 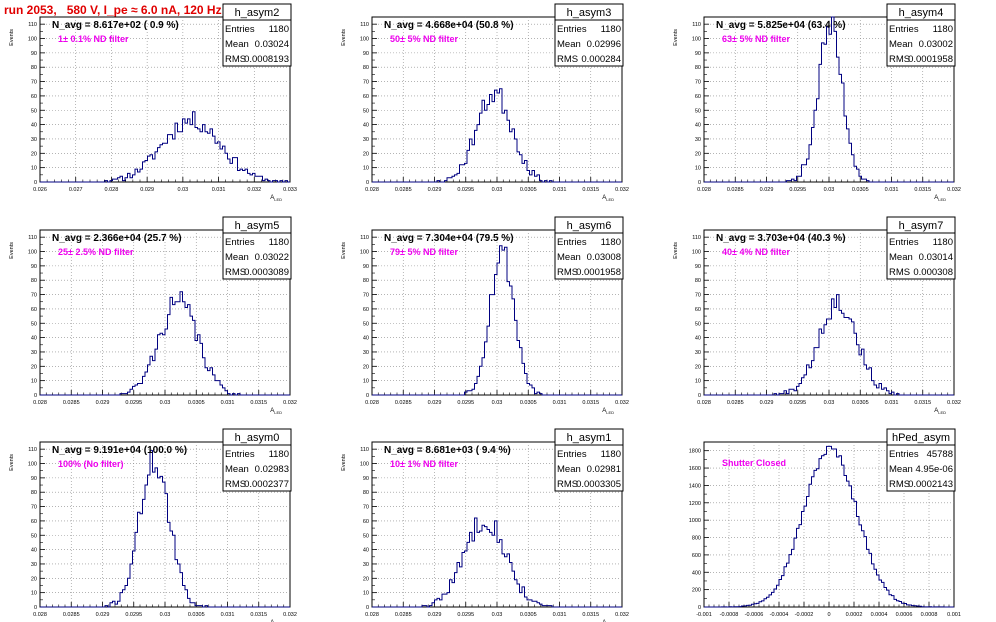 What do you see at coordinates (257, 438) in the screenshot?
I see `histogram-name: h_asym0` at bounding box center [257, 438].